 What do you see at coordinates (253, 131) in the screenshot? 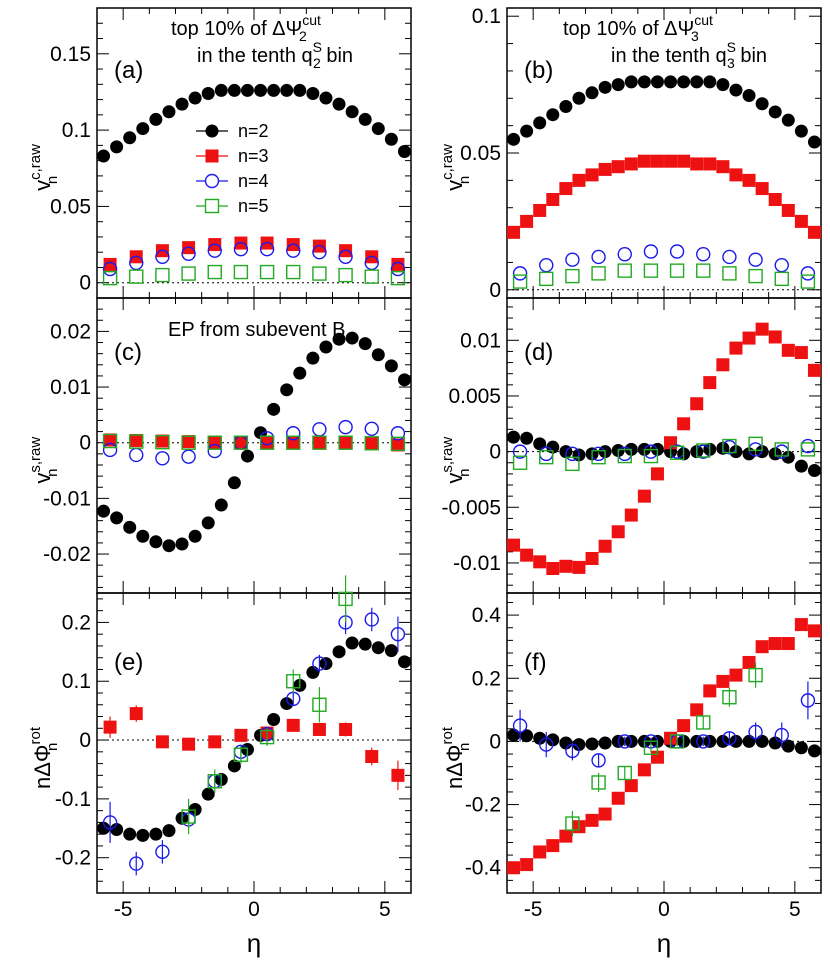
I see `legend-n2-label: n=2` at bounding box center [253, 131].